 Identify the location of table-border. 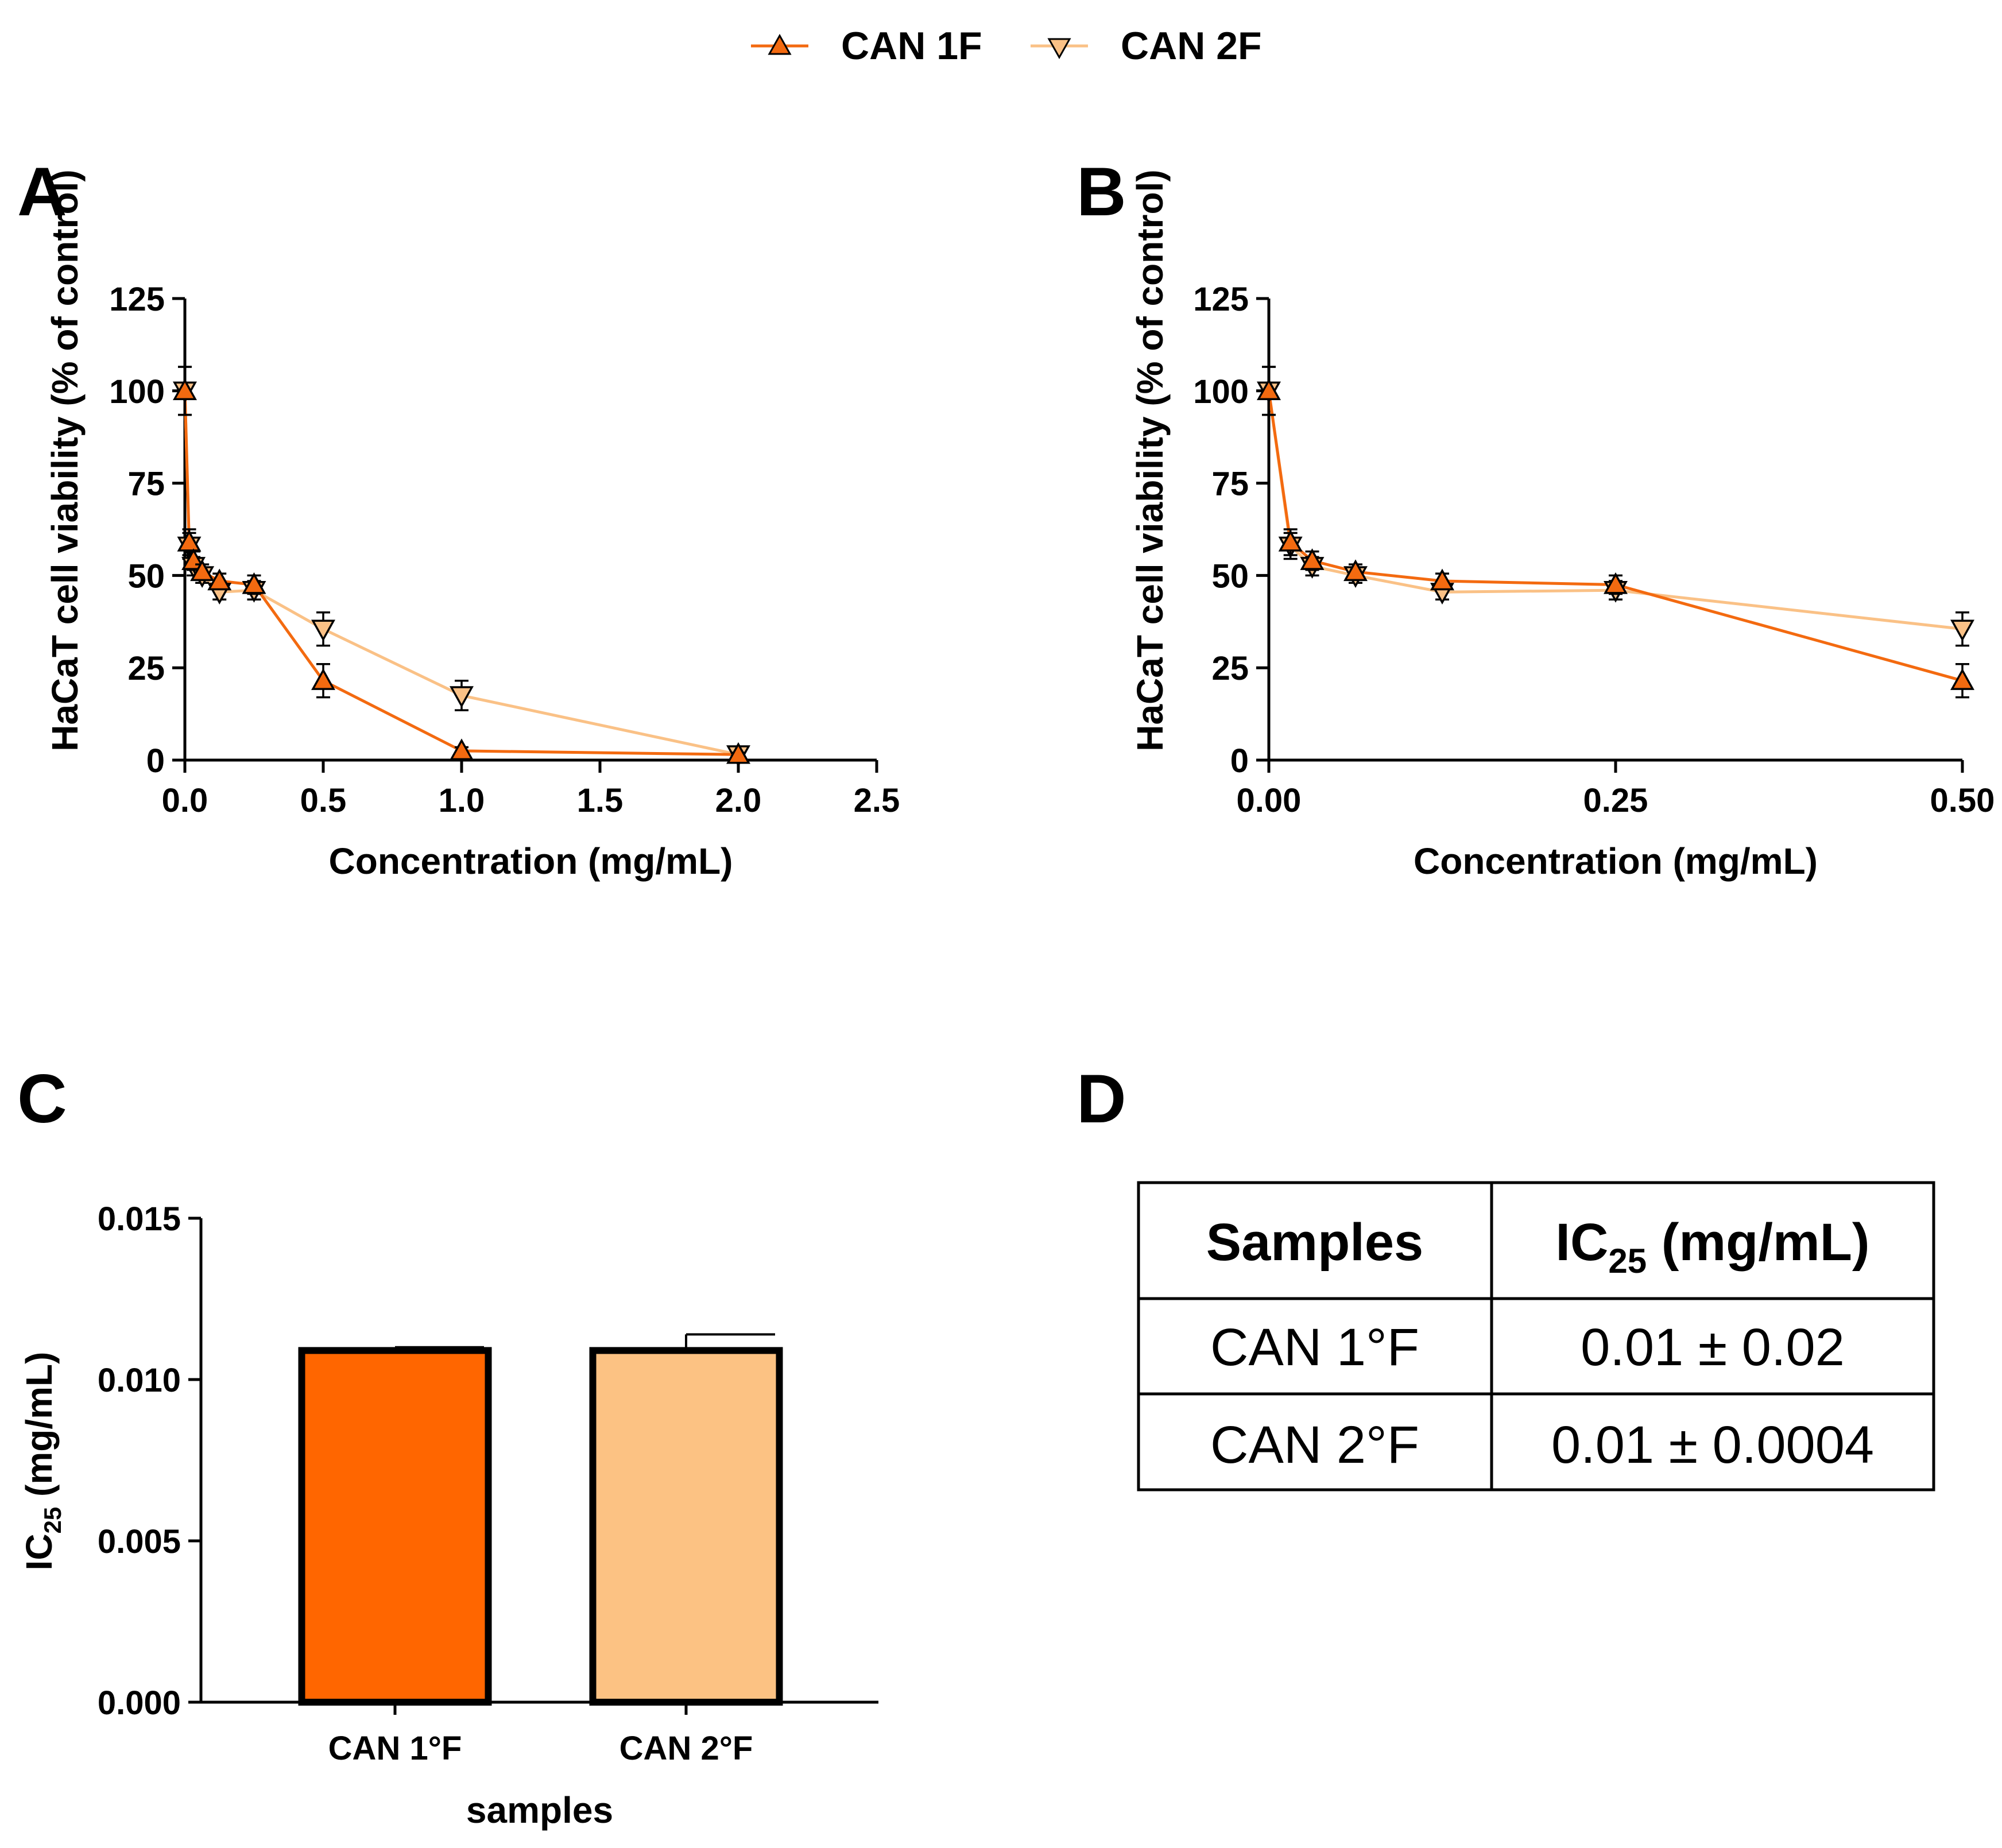
(1536, 1336).